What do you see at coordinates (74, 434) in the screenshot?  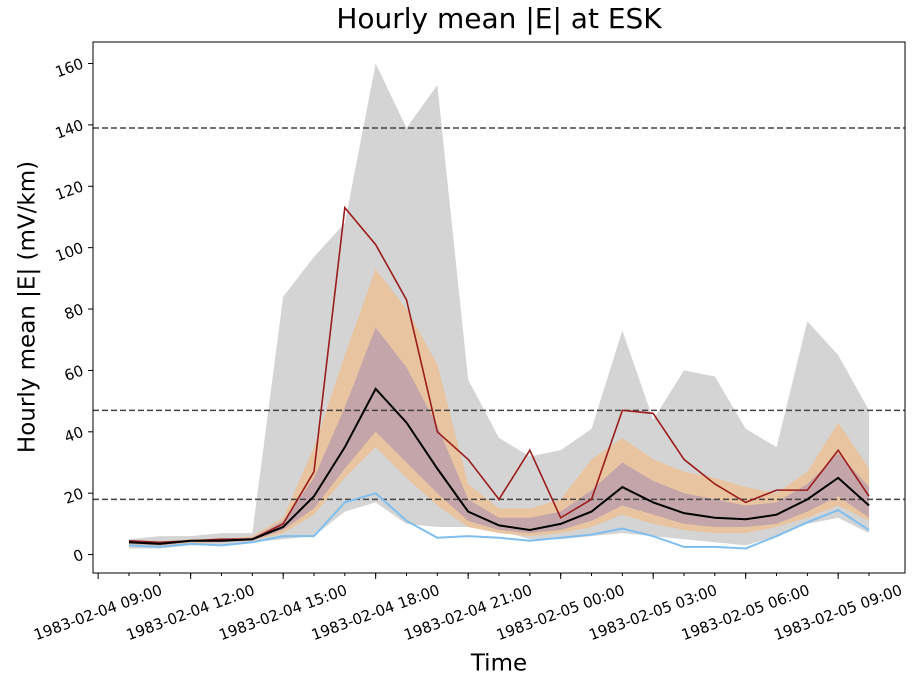 I see `y-tick-label: 40` at bounding box center [74, 434].